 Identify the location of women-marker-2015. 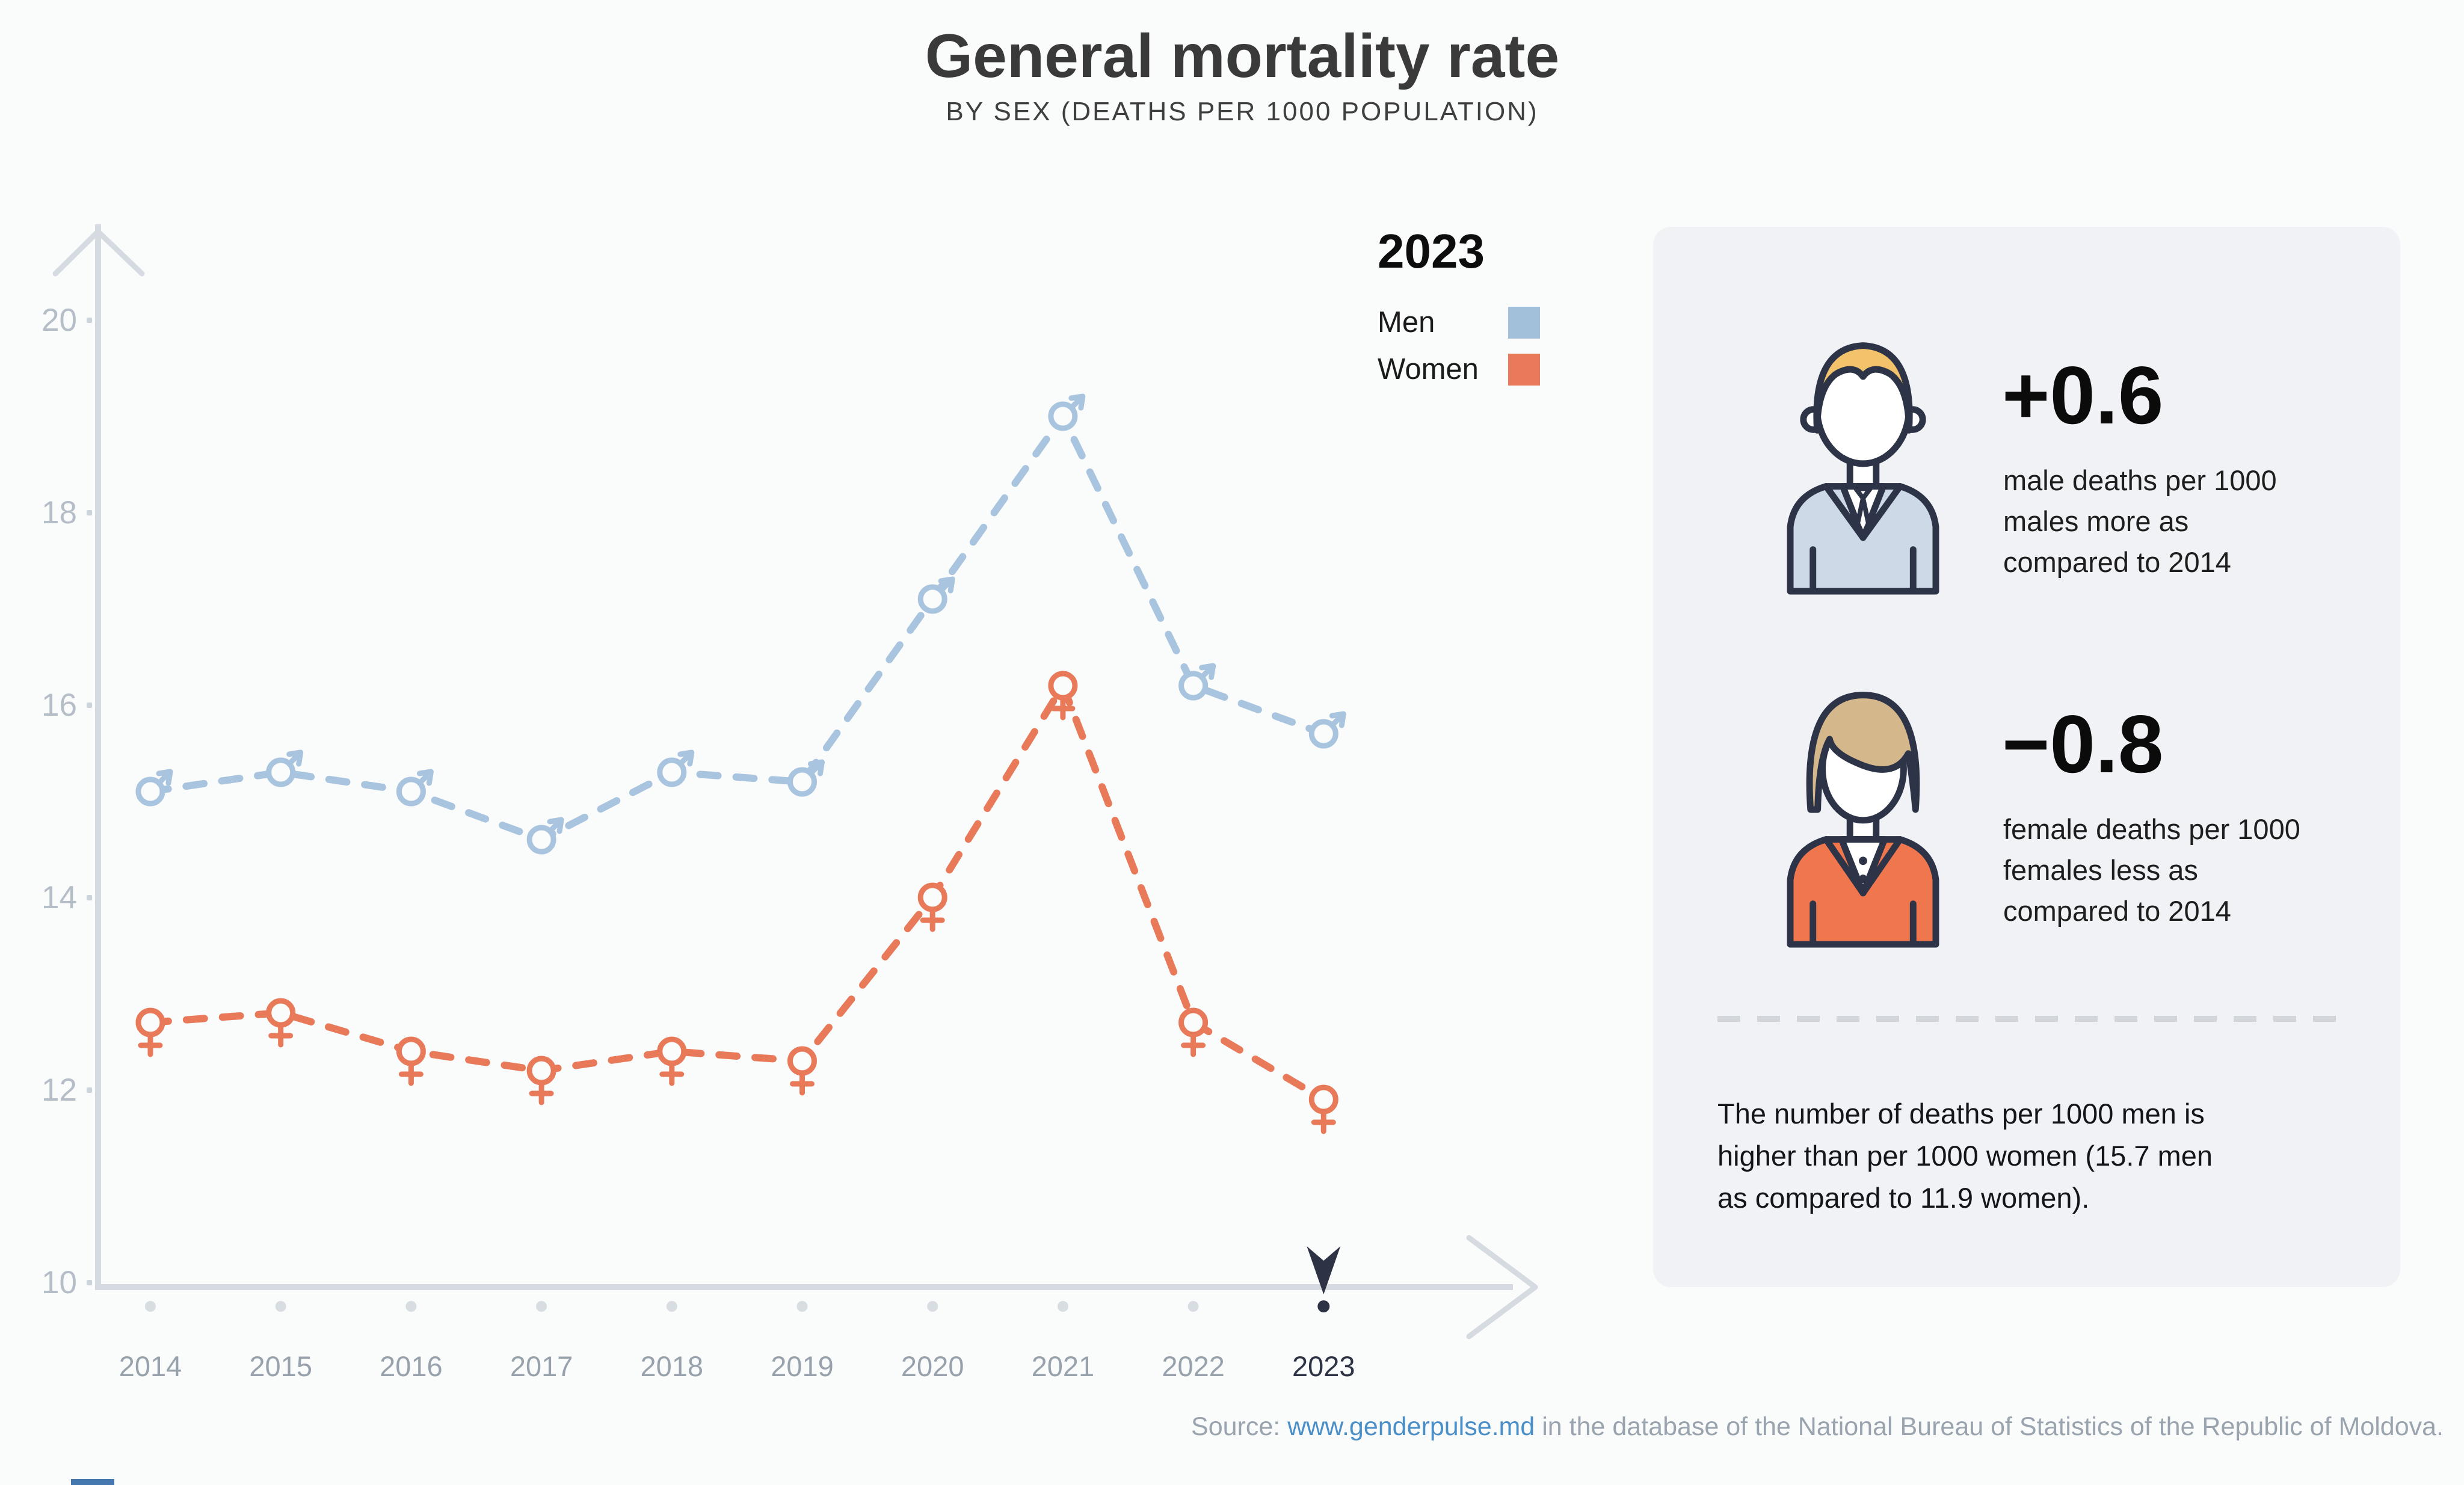
(281, 1013).